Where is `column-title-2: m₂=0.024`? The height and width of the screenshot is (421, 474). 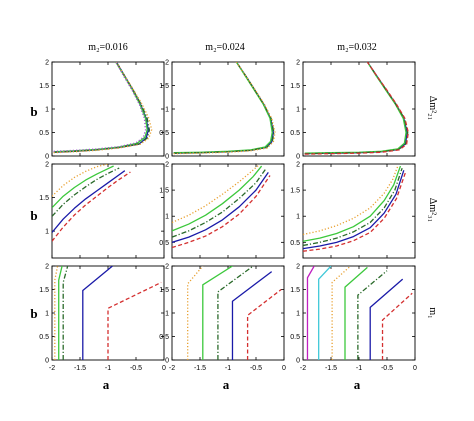 column-title-2: m₂=0.024 is located at coordinates (224, 47).